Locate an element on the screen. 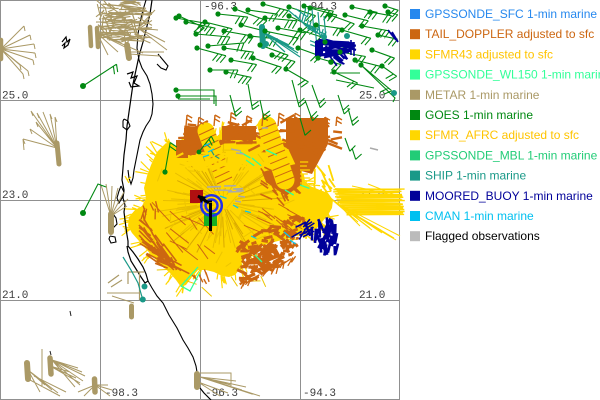  svg-text: SFMR_AFRC adjusted to sfc is located at coordinates (502, 135).